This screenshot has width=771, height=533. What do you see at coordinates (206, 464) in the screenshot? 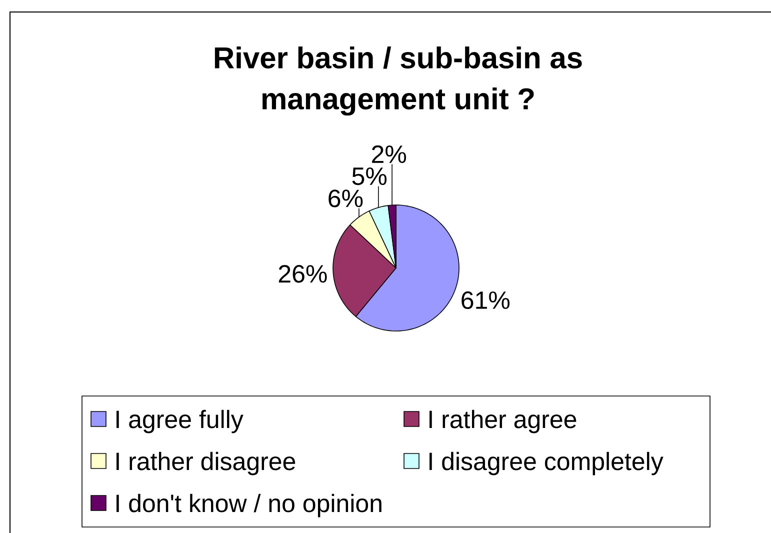
I see `legend-label: I rather disagree` at bounding box center [206, 464].